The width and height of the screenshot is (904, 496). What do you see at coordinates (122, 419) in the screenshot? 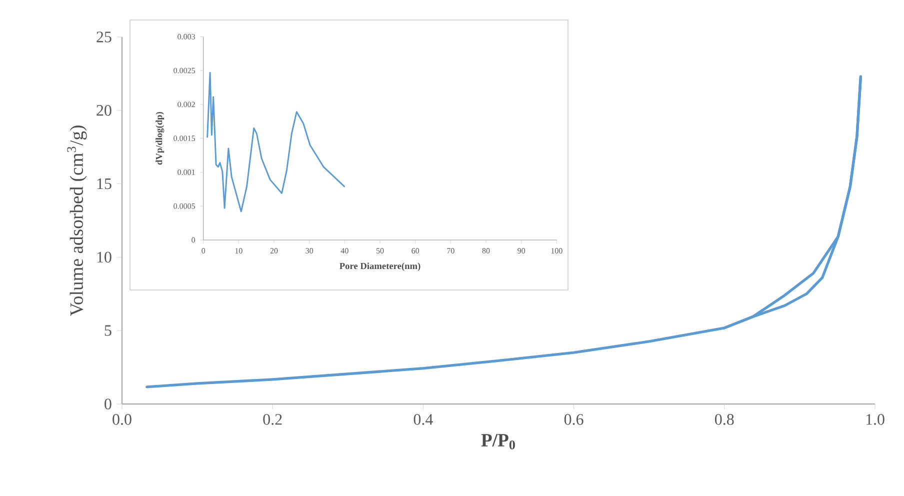
I see `x-tick-label: 0.0` at bounding box center [122, 419].